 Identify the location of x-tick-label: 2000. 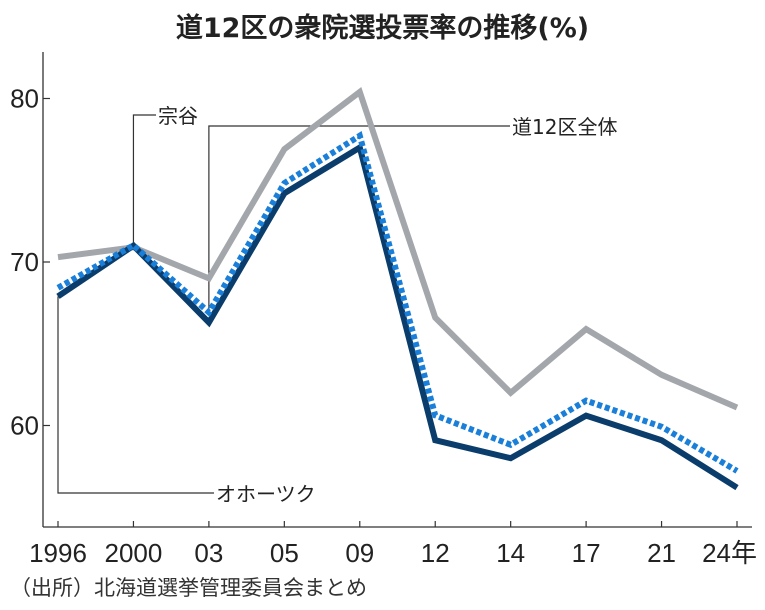
(134, 553).